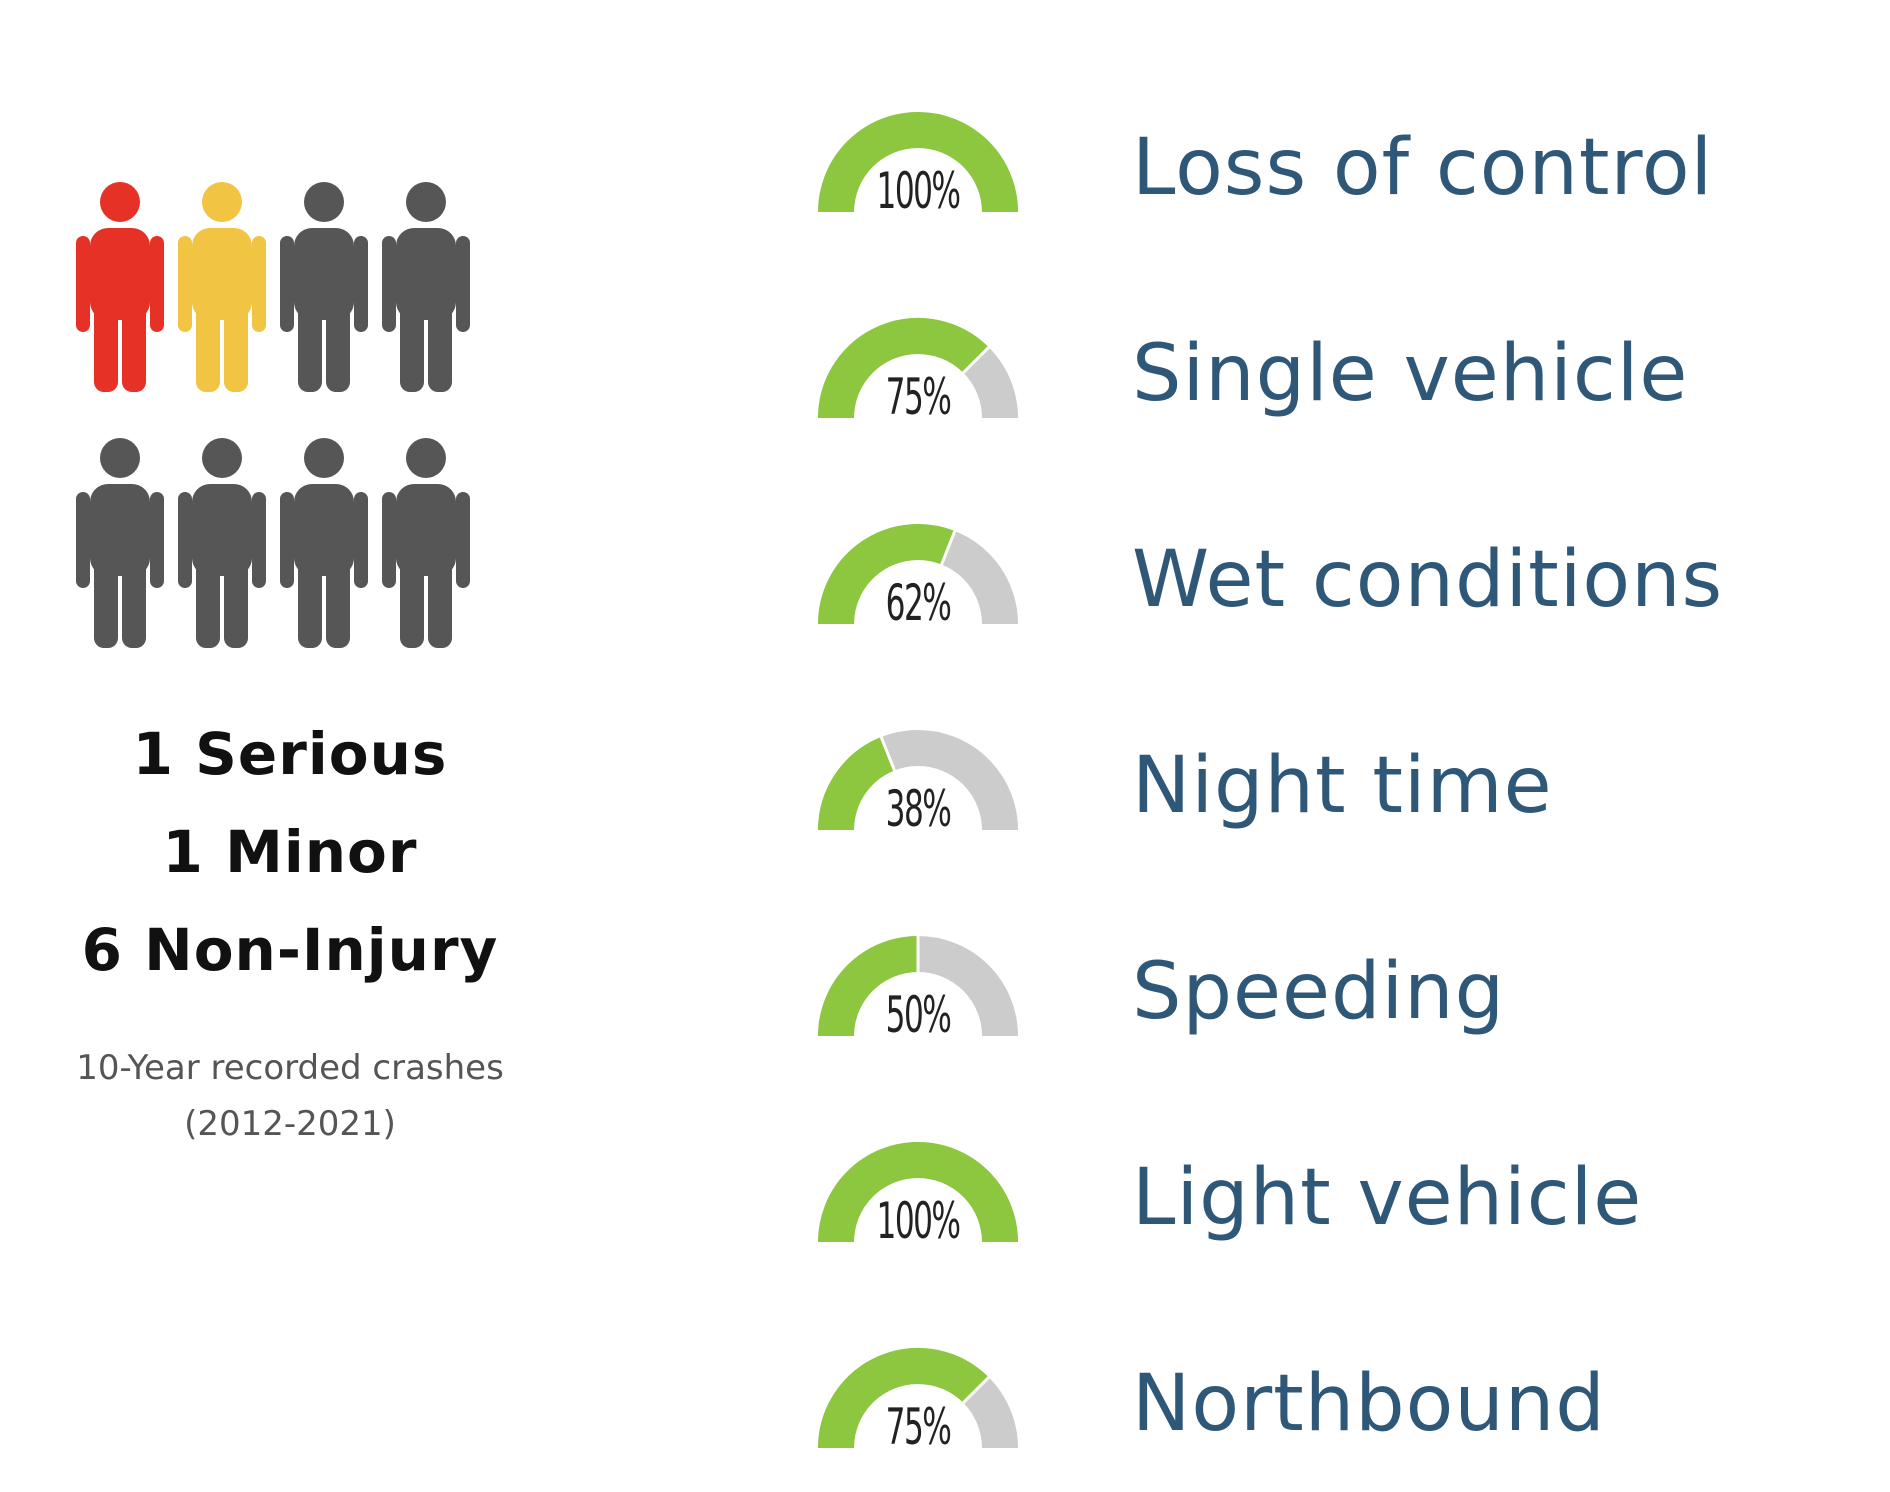 This screenshot has width=1890, height=1492. What do you see at coordinates (1318, 992) in the screenshot?
I see `gauge-category-label: Speeding` at bounding box center [1318, 992].